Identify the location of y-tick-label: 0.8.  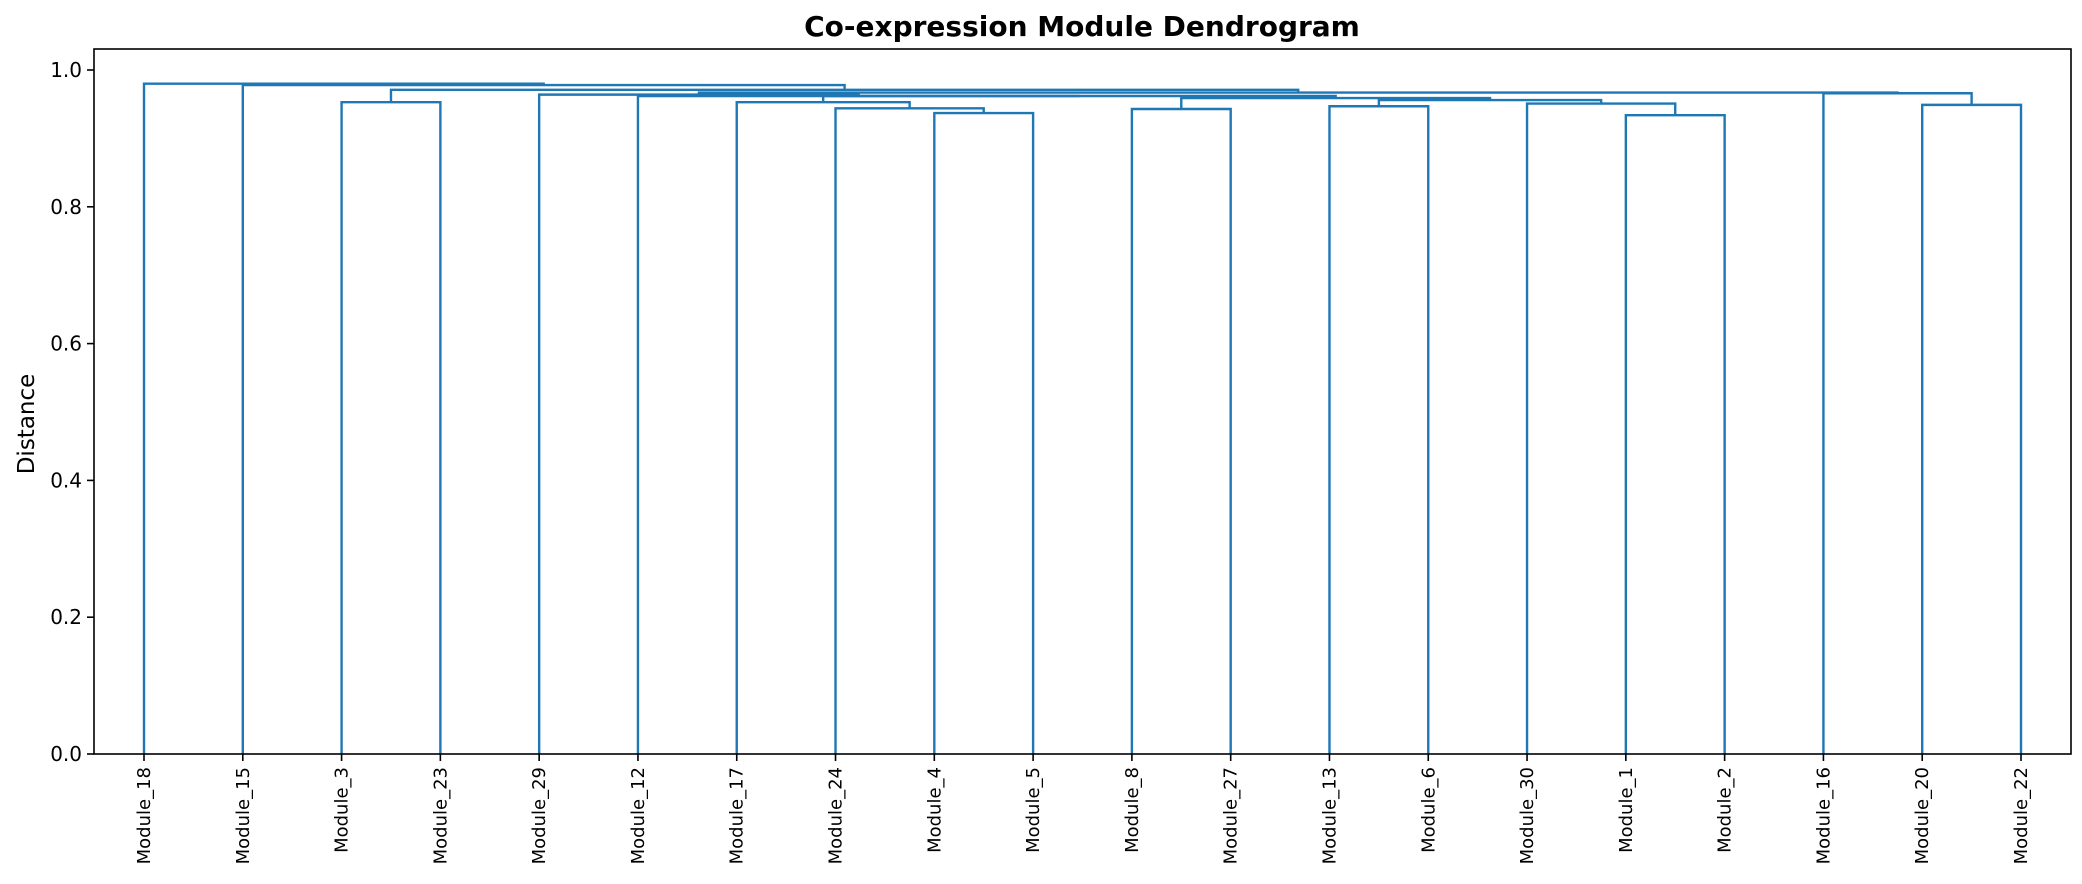
(66, 207).